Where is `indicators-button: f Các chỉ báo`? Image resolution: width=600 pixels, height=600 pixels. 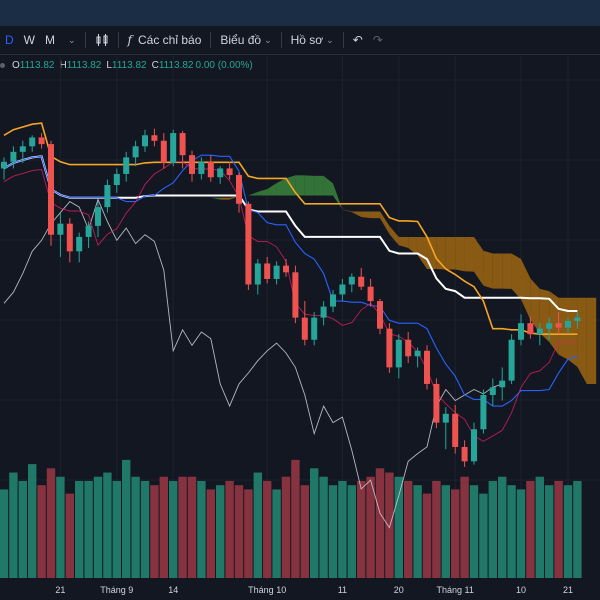
indicators-button: f Các chỉ báo is located at coordinates (165, 40).